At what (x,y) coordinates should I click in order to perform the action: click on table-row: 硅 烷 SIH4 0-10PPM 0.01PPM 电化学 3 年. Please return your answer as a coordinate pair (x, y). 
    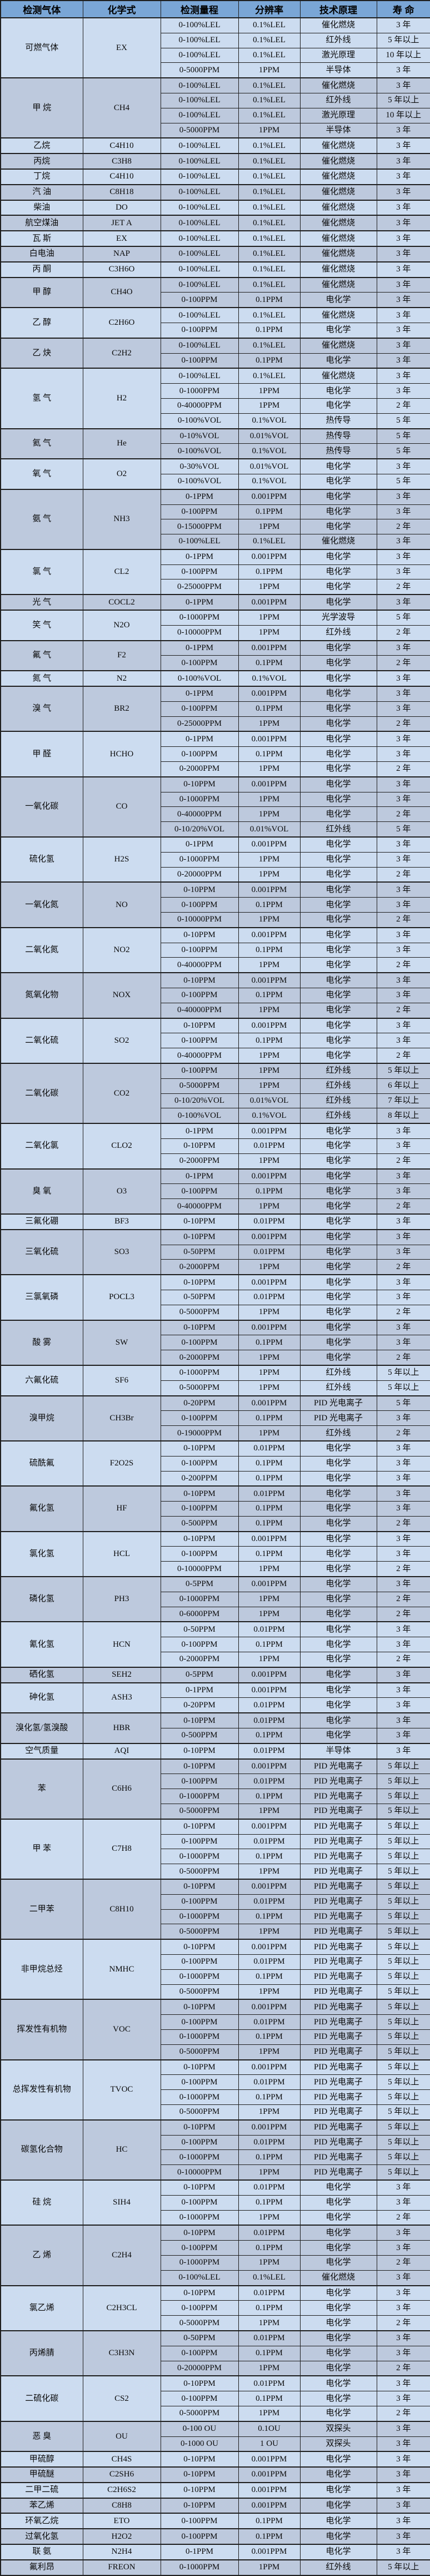
    Looking at the image, I should click on (215, 2202).